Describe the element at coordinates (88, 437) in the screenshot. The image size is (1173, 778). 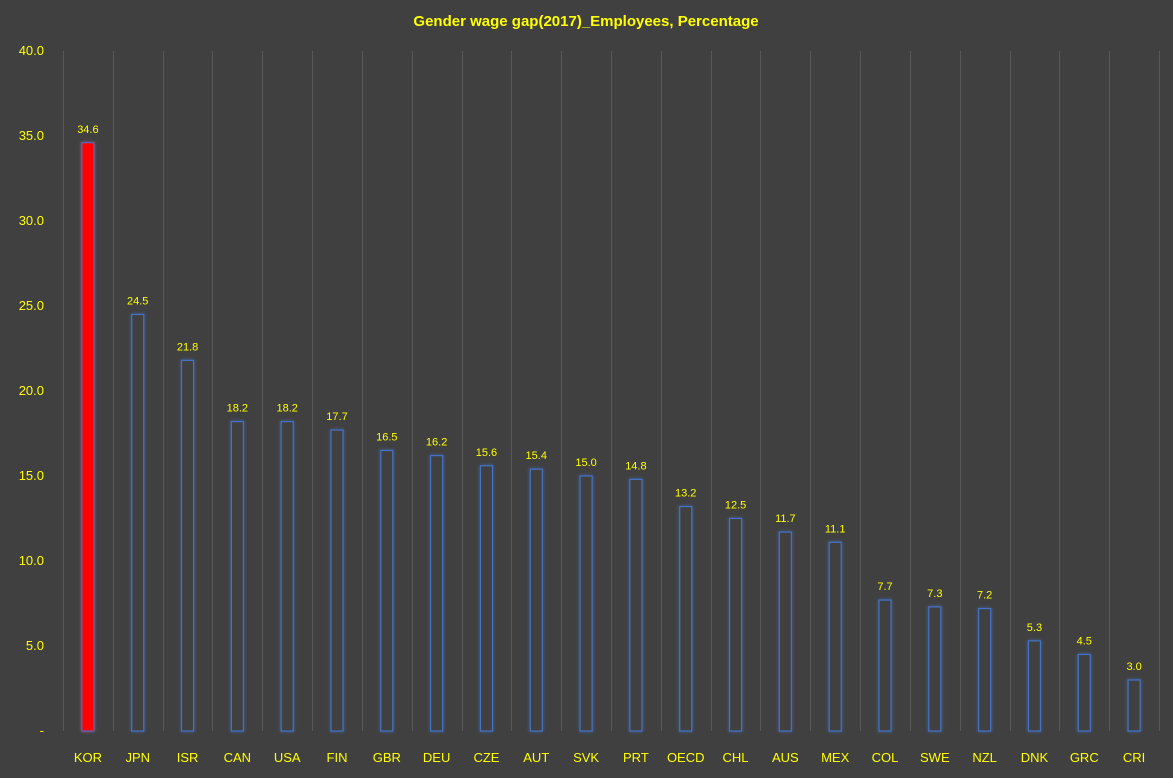
I see `bar-kor` at that location.